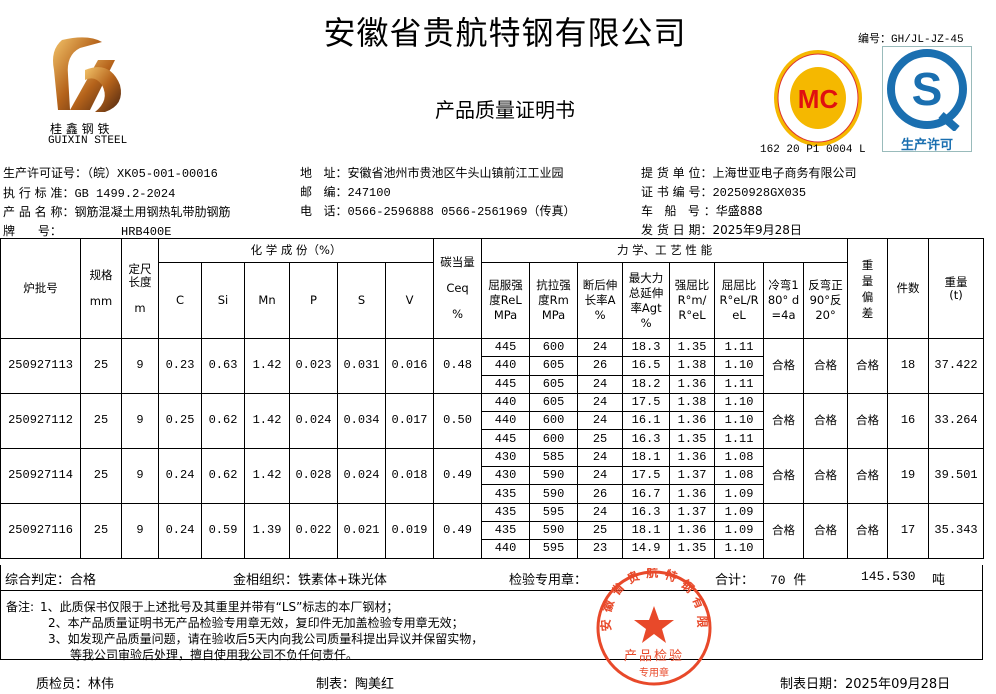 Image resolution: width=996 pixels, height=694 pixels. I want to click on test-value: 430, so click(506, 476).